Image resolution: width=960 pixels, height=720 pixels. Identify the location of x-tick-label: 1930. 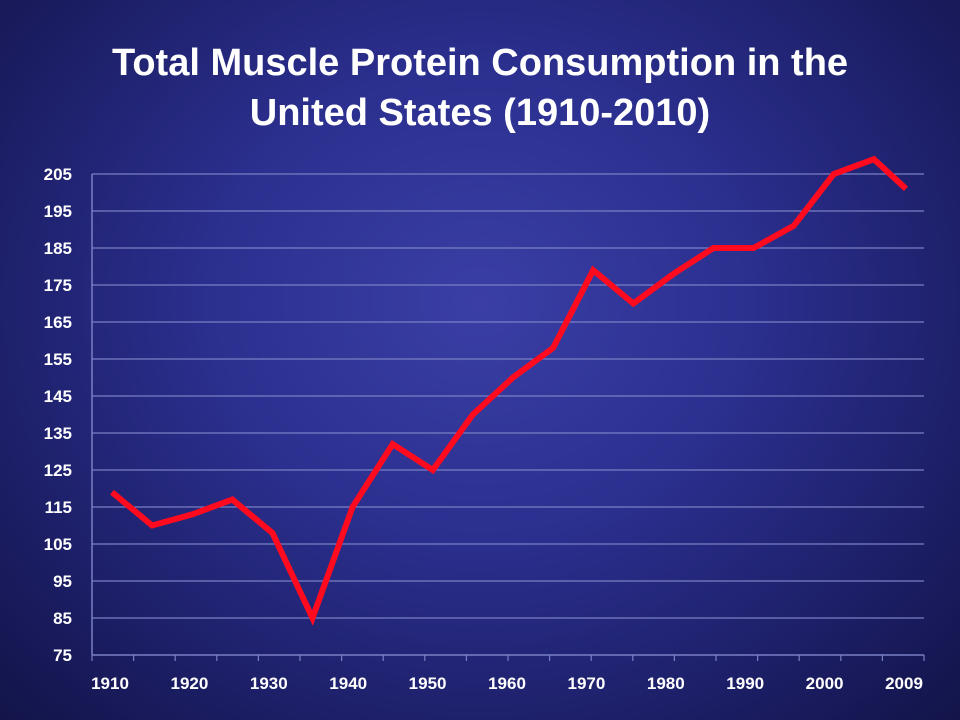
(269, 683).